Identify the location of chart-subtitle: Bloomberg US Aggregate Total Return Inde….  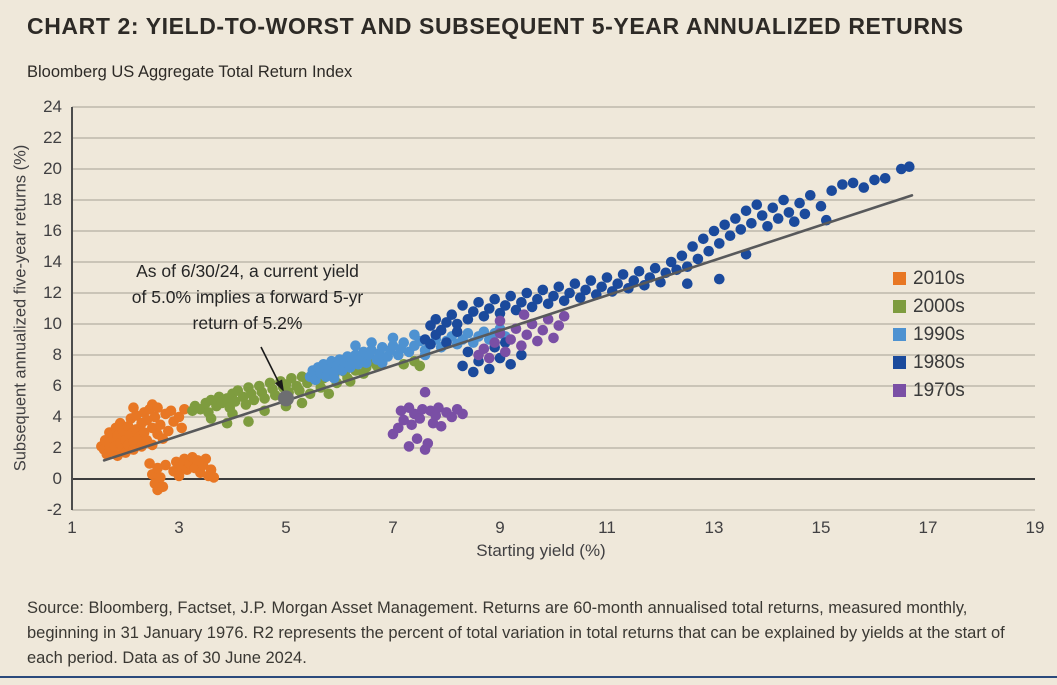
(190, 72).